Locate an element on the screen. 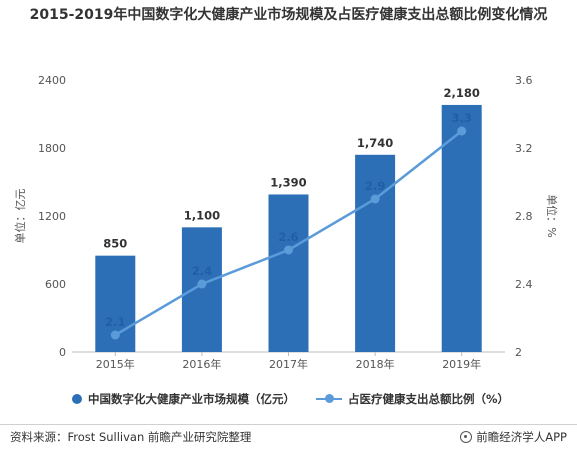  line-point-label-4: 3.3 is located at coordinates (462, 118).